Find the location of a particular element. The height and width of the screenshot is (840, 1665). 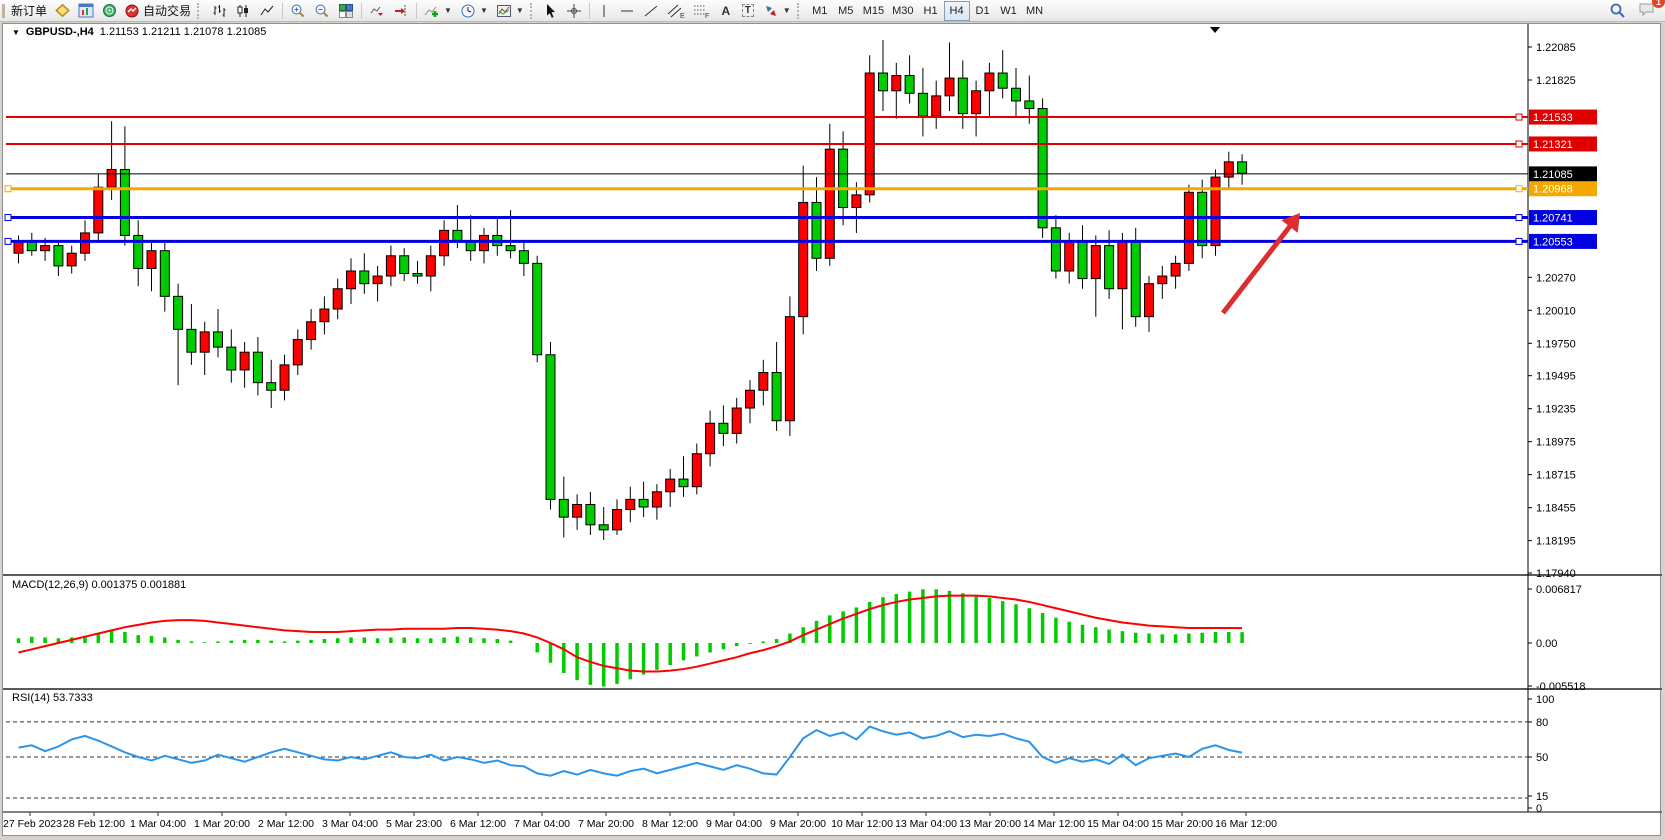

zoom-out-button is located at coordinates (322, 11).